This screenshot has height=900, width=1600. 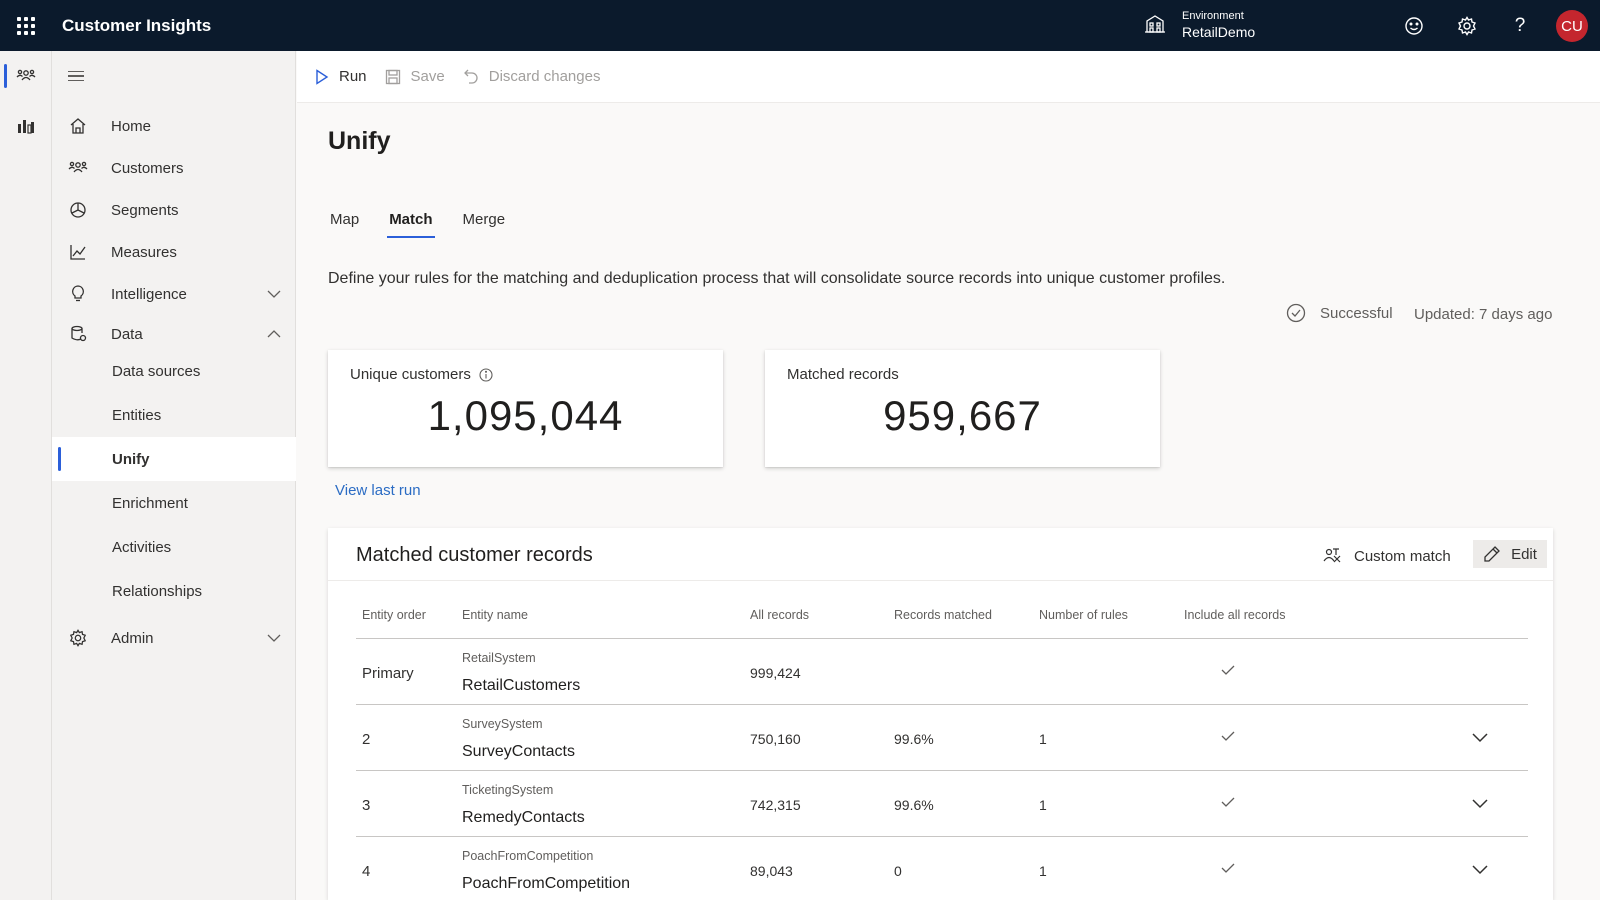 I want to click on edit-button: Edit, so click(x=1510, y=554).